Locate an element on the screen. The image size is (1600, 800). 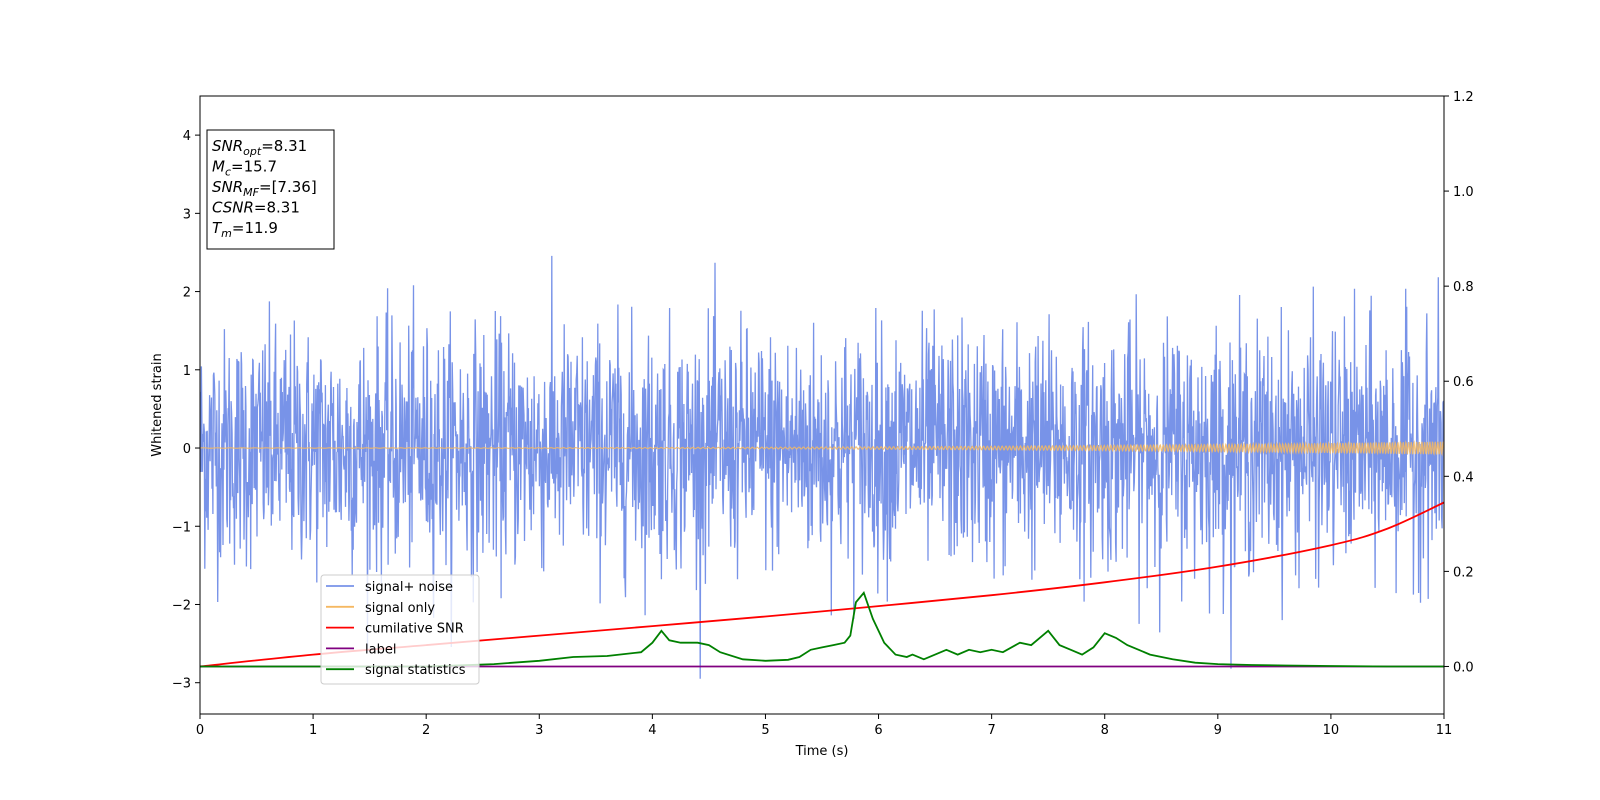
x-axis-label: Time (s) is located at coordinates (822, 751).